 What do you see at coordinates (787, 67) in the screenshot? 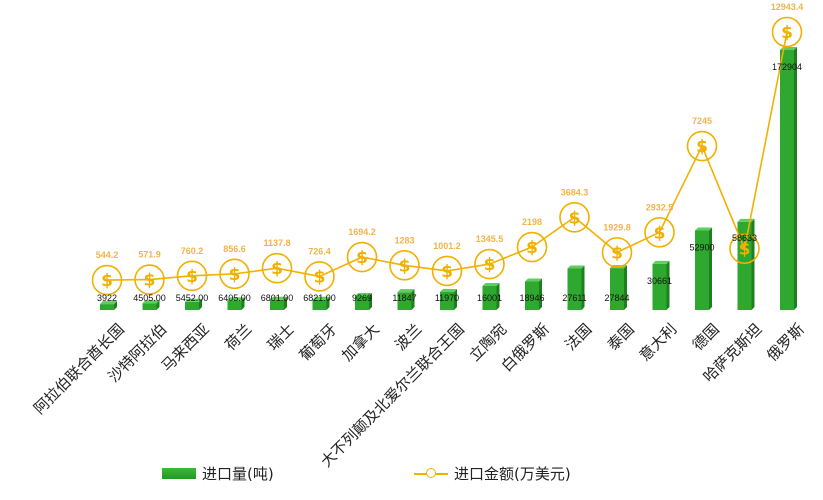
I see `bar-value-label: 172904` at bounding box center [787, 67].